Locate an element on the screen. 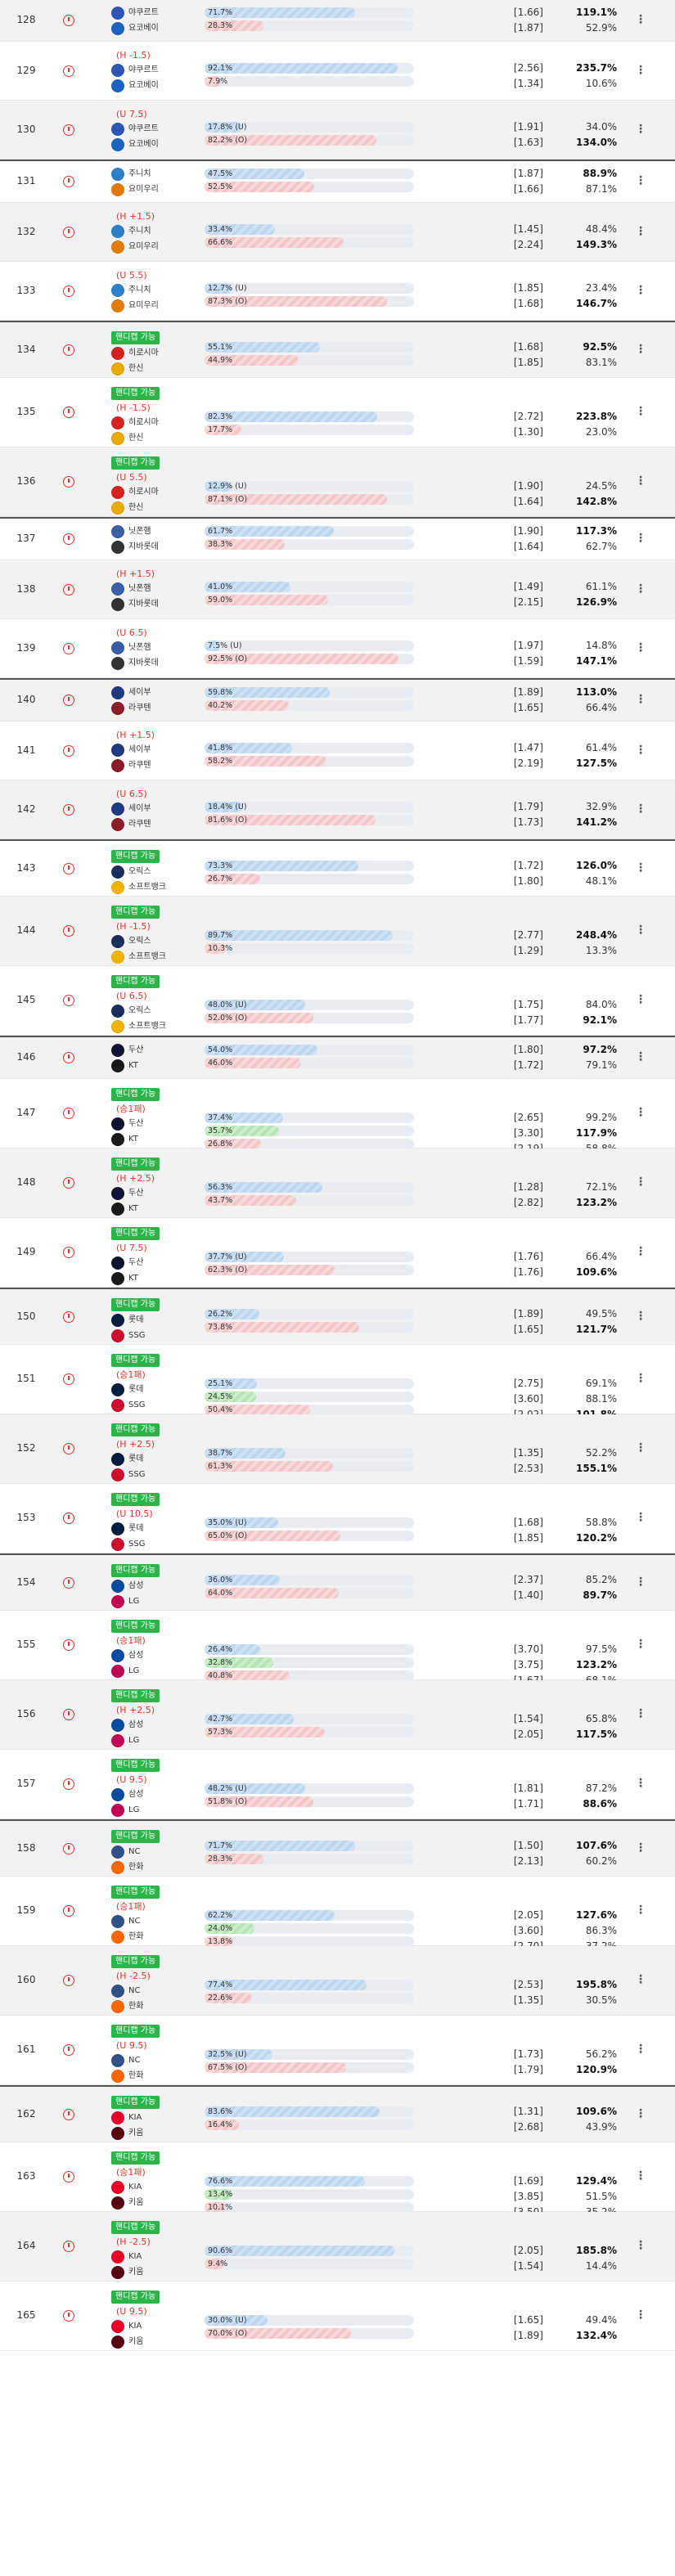 The width and height of the screenshot is (675, 2576). return-rate: 61.4% is located at coordinates (601, 748).